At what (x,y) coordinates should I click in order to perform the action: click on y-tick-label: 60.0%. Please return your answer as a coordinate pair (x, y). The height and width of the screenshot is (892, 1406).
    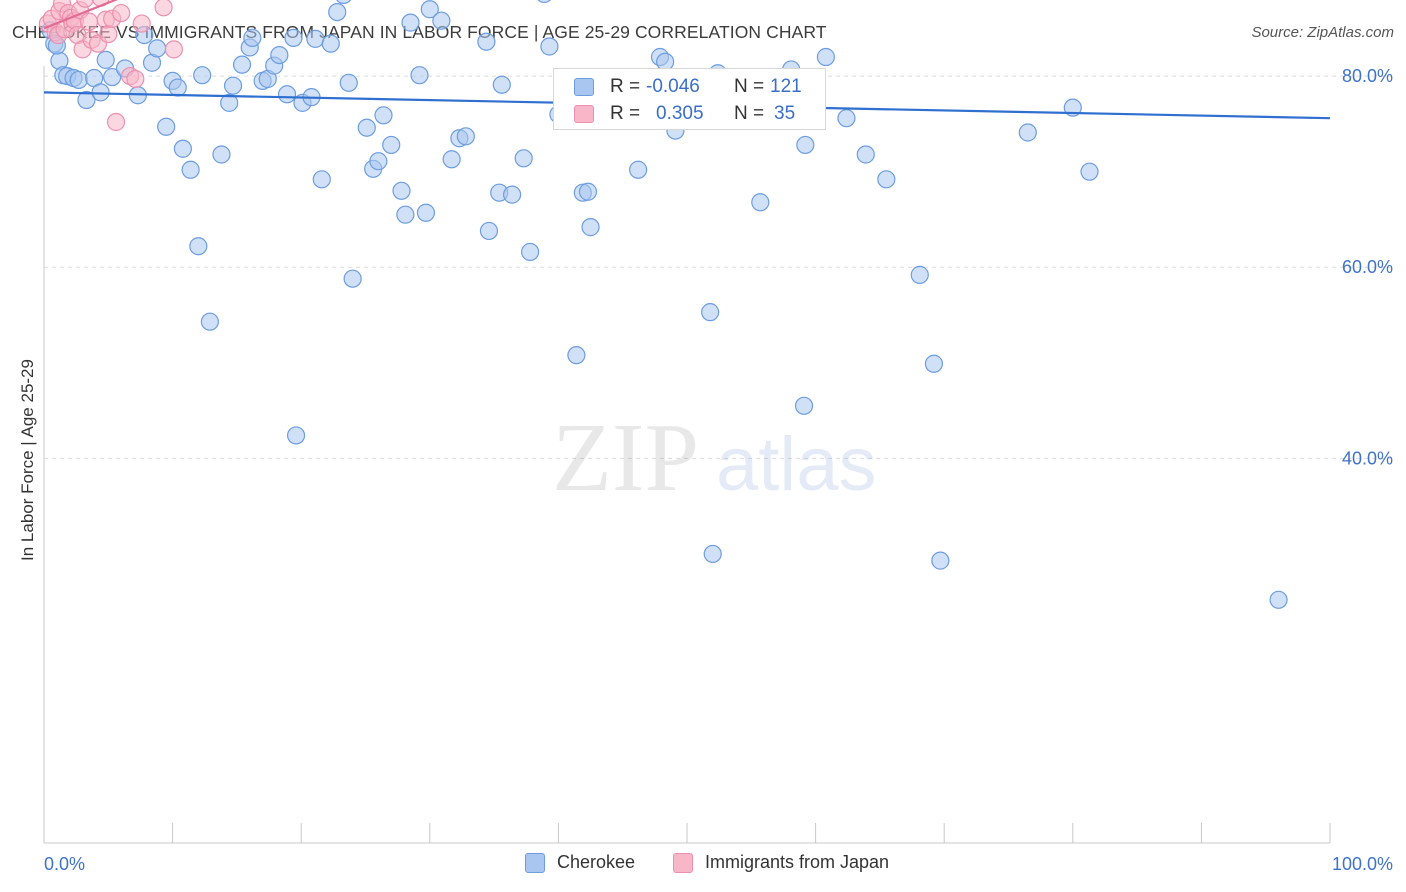
    Looking at the image, I should click on (1367, 267).